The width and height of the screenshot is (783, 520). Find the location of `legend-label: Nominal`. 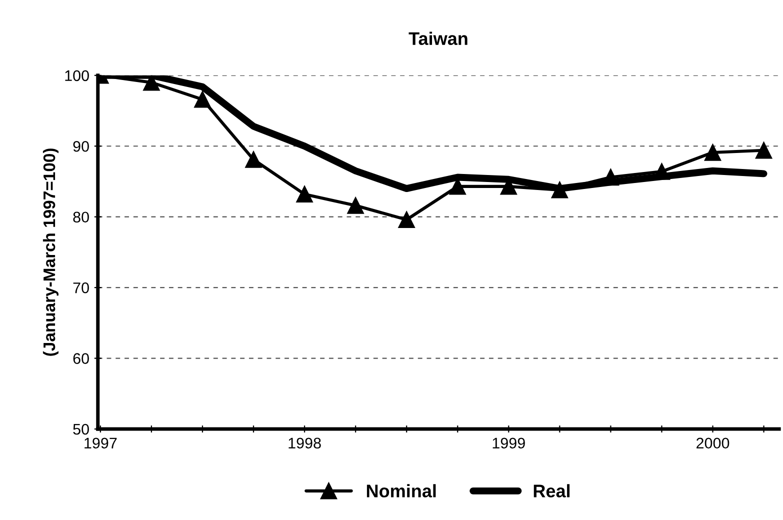

legend-label: Nominal is located at coordinates (401, 491).